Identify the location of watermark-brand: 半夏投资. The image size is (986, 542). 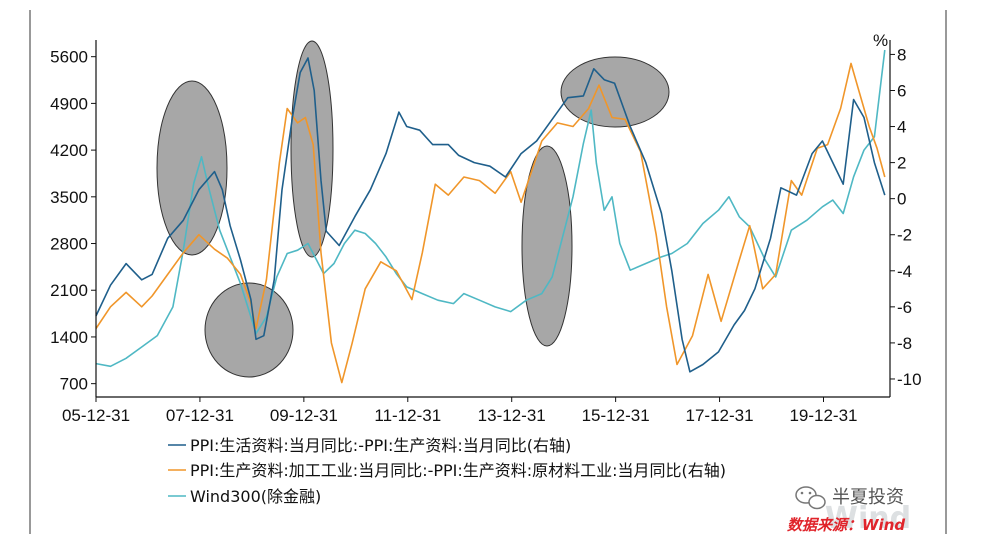
(868, 497).